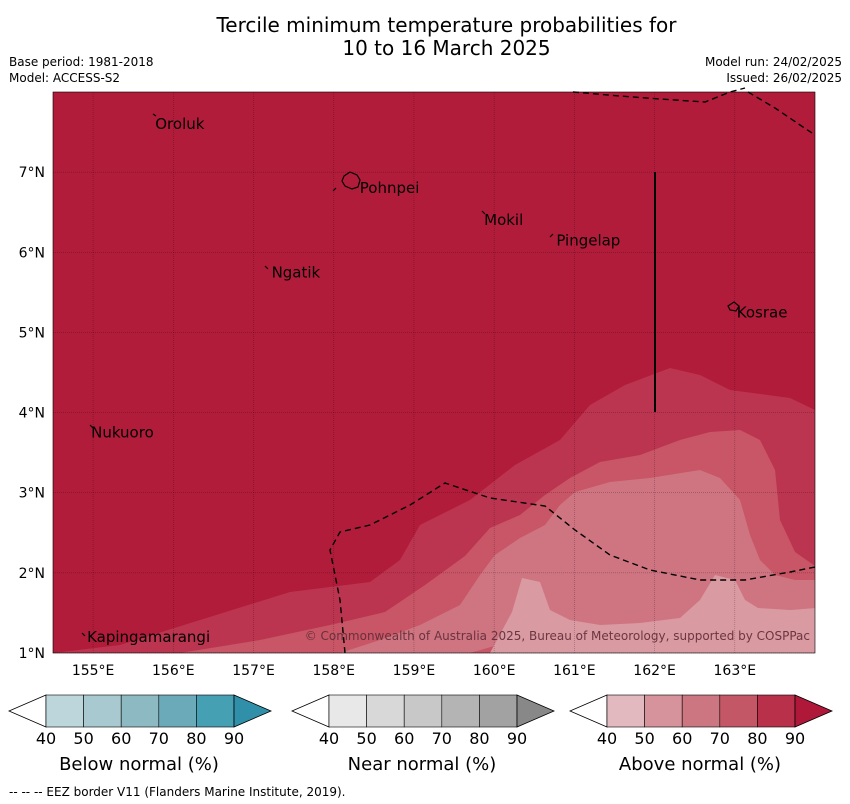 The image size is (850, 804). What do you see at coordinates (654, 671) in the screenshot?
I see `lon-tick-label: 162°E` at bounding box center [654, 671].